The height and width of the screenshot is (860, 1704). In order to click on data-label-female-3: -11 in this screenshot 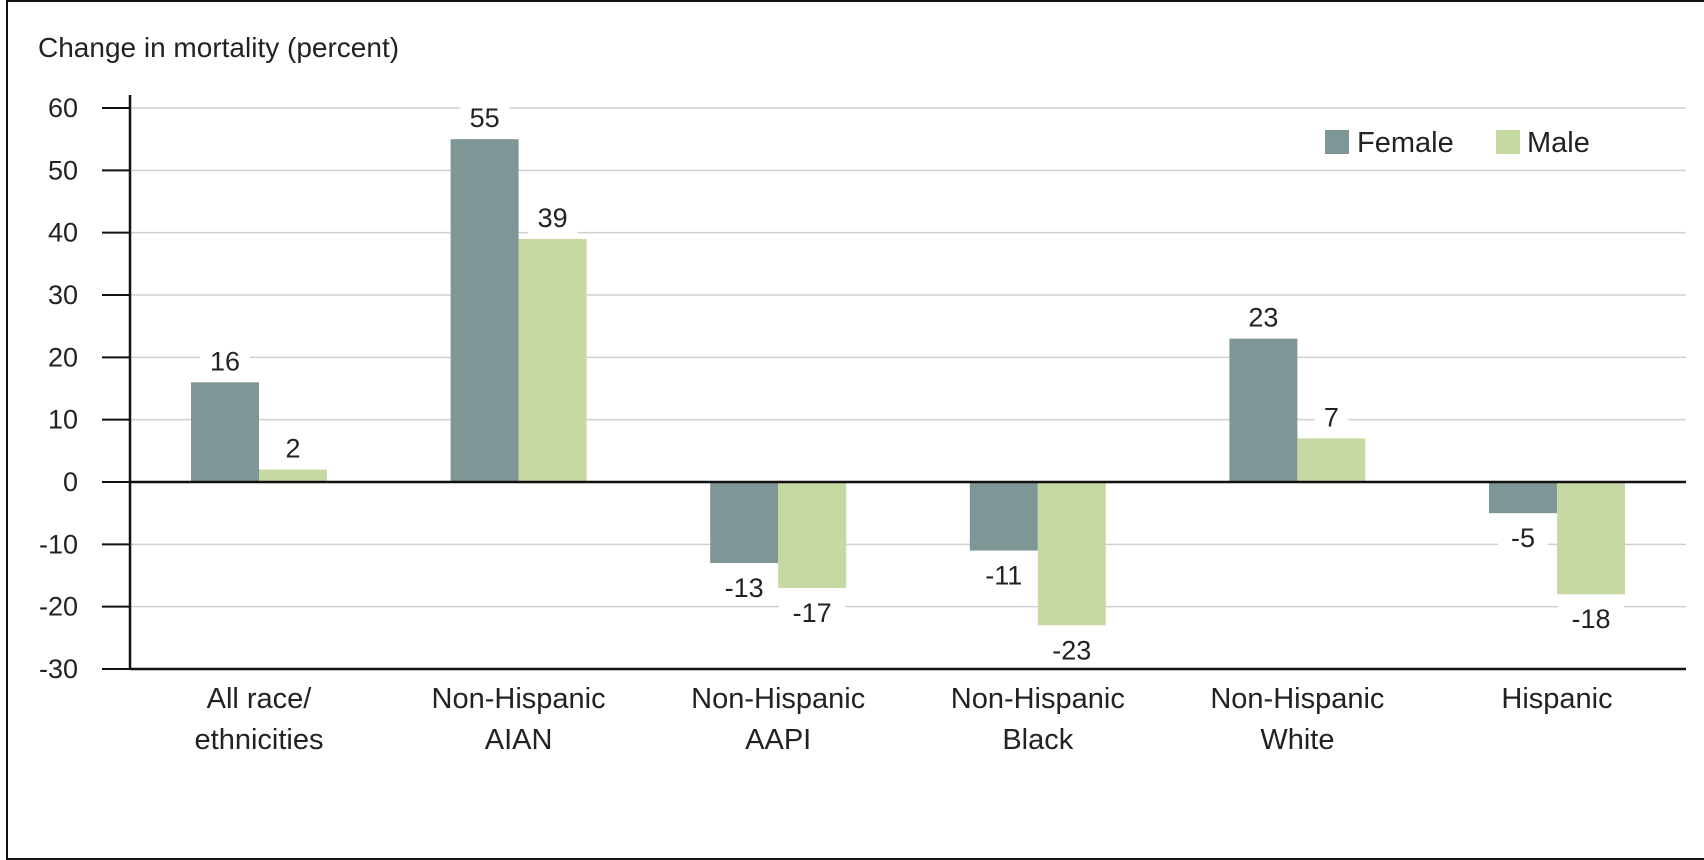, I will do `click(1003, 576)`.